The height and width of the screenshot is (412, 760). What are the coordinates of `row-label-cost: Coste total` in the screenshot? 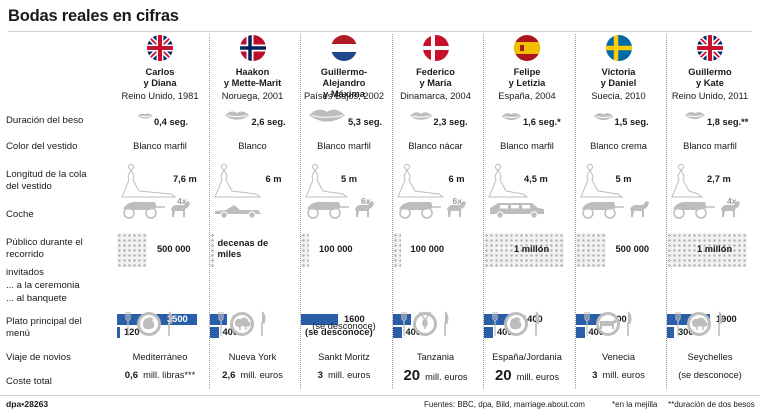 It's located at (29, 382).